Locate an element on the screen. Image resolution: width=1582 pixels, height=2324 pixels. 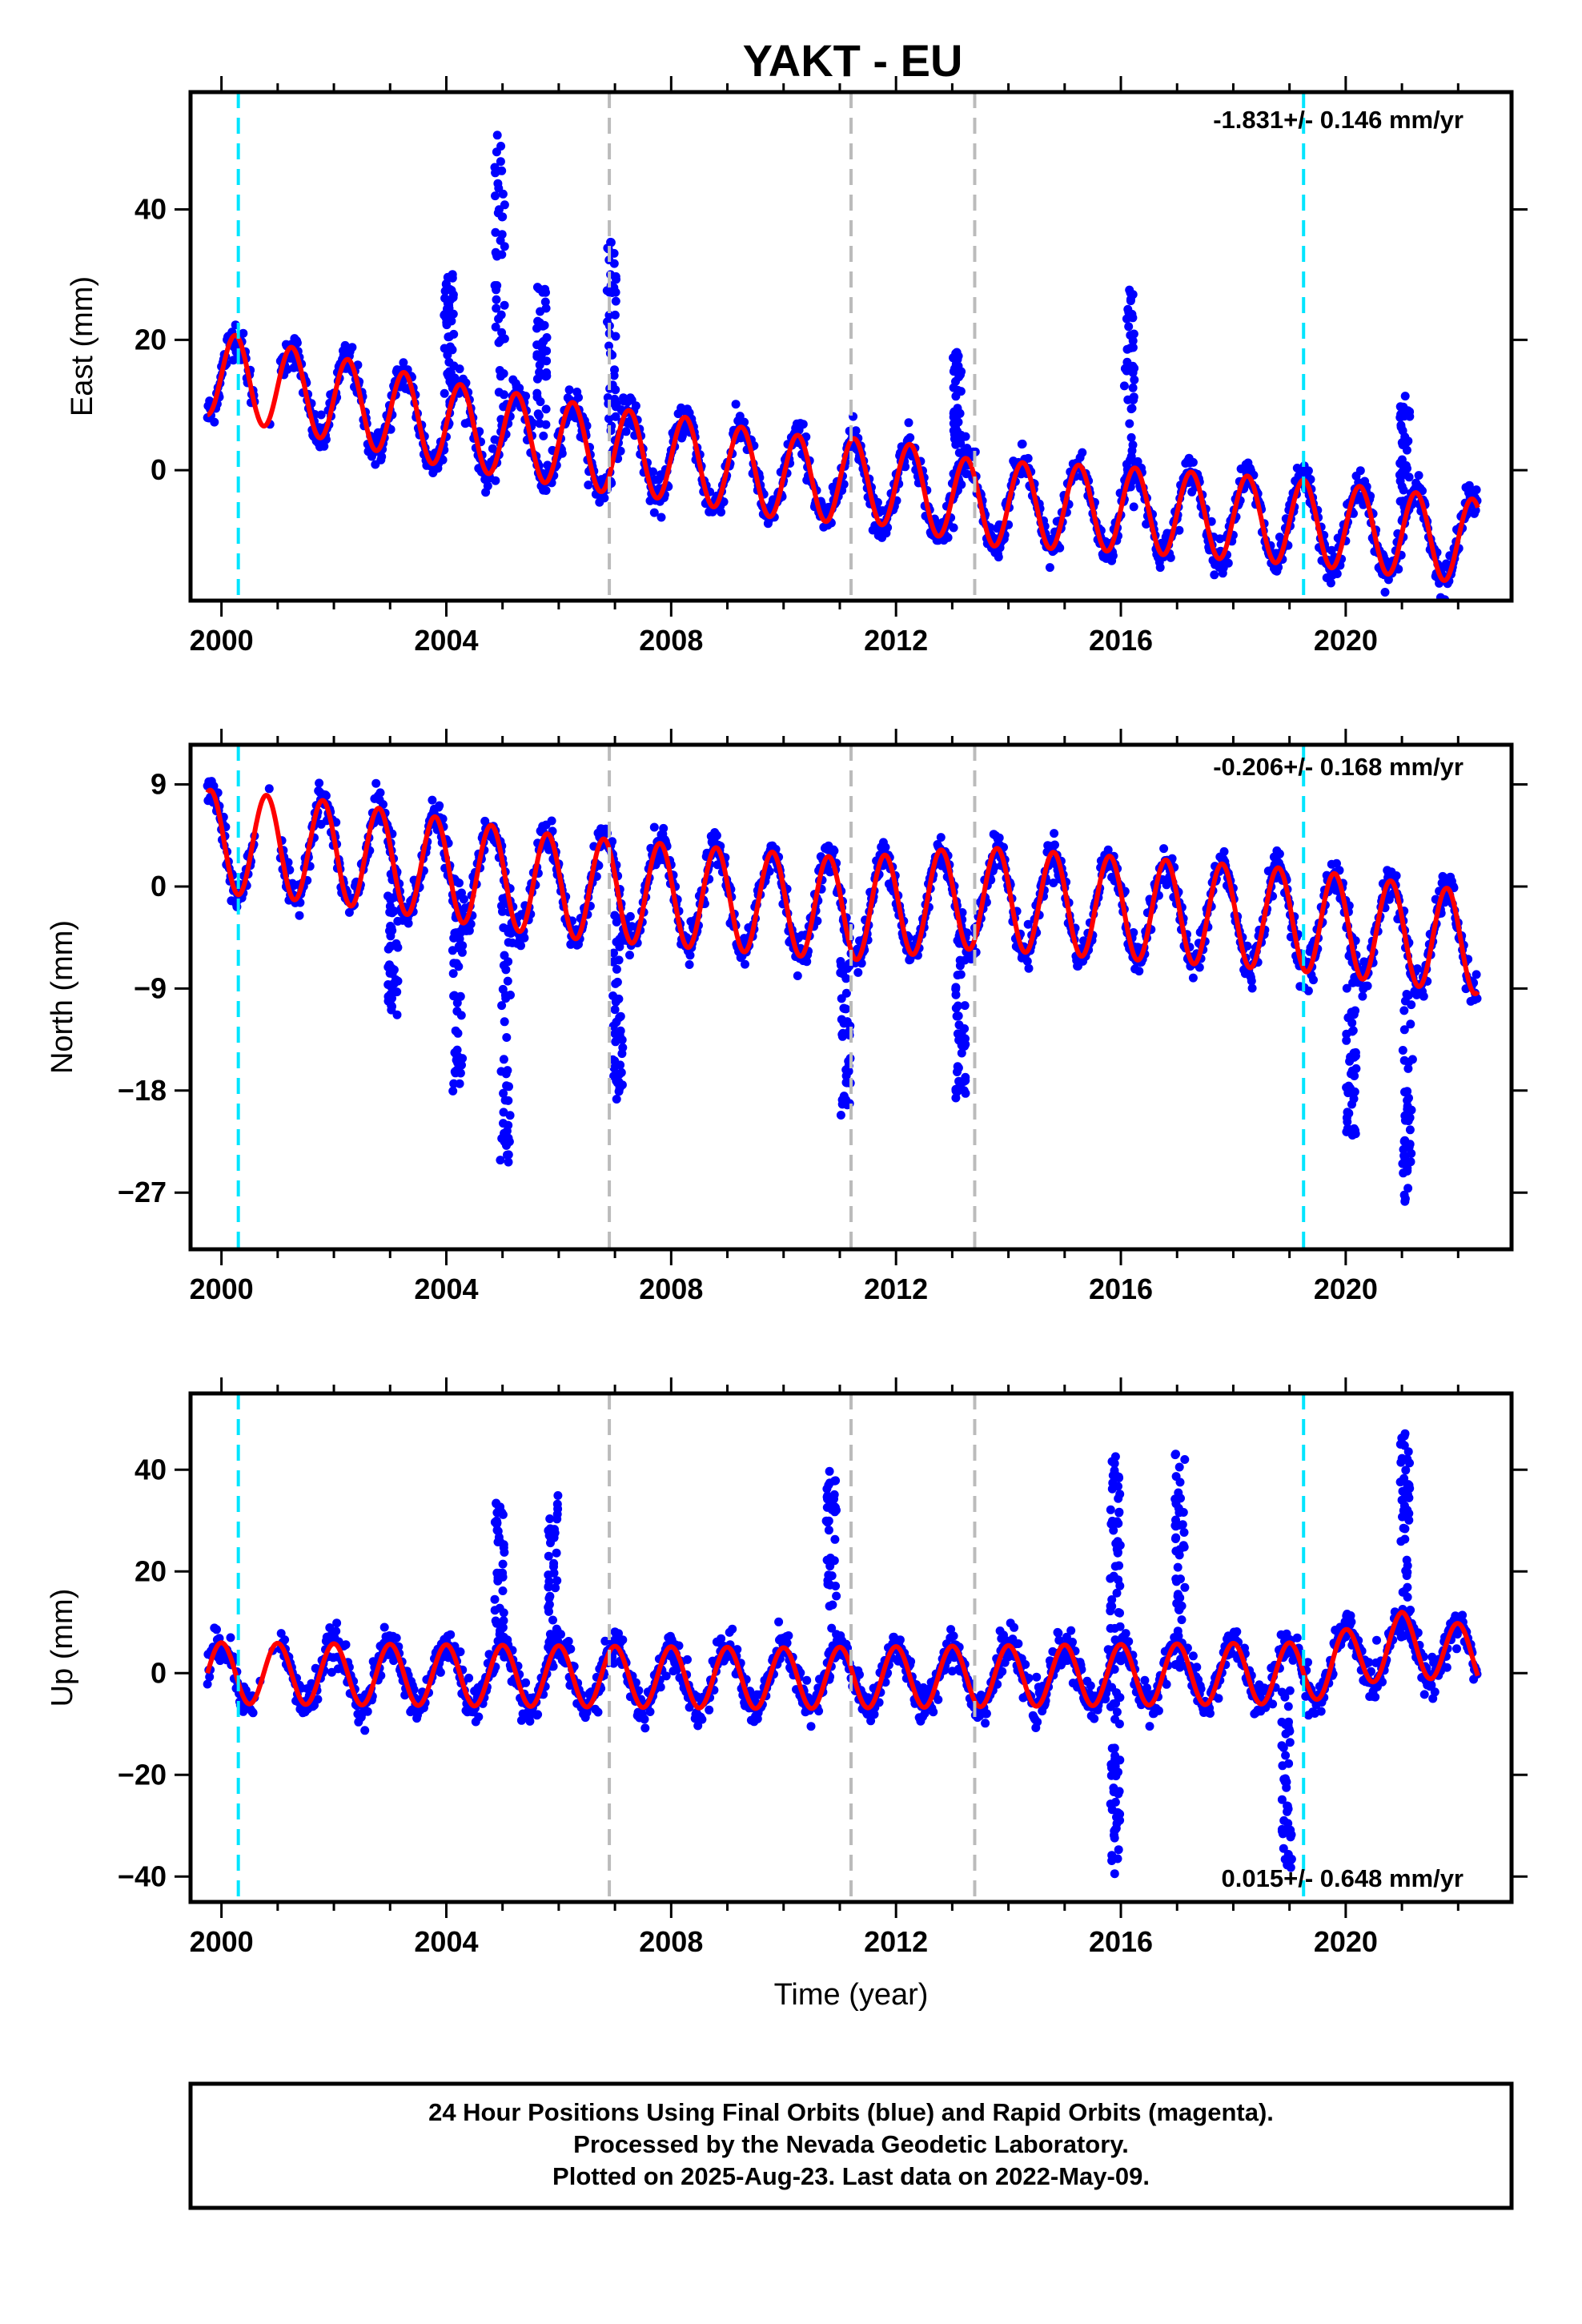
x-tick-label: 2020 is located at coordinates (1346, 640).